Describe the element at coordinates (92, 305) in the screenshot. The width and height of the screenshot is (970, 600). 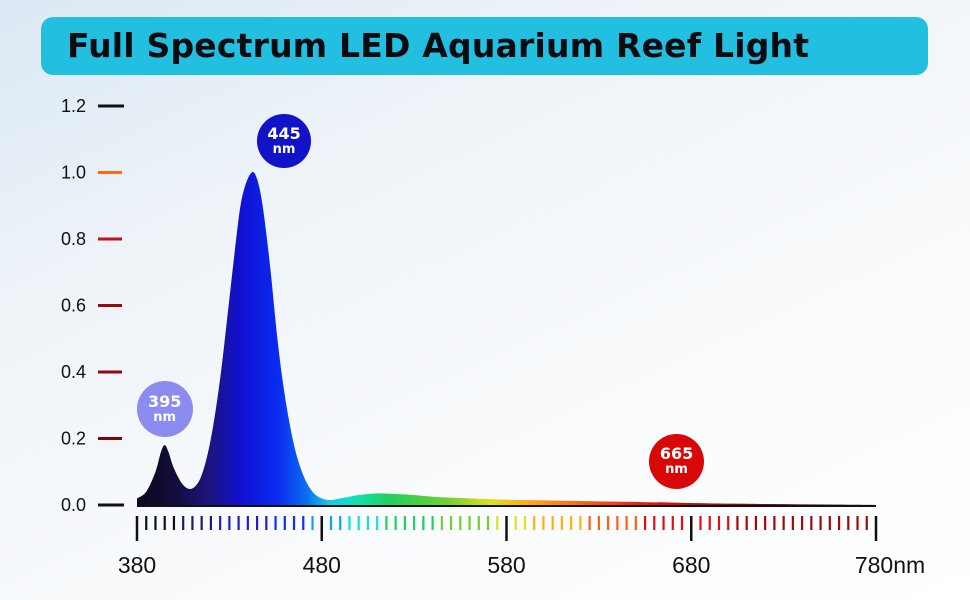
I see `y-axis: 0.0 0.2 0.4 0.6 0.8 1.0 1.2` at that location.